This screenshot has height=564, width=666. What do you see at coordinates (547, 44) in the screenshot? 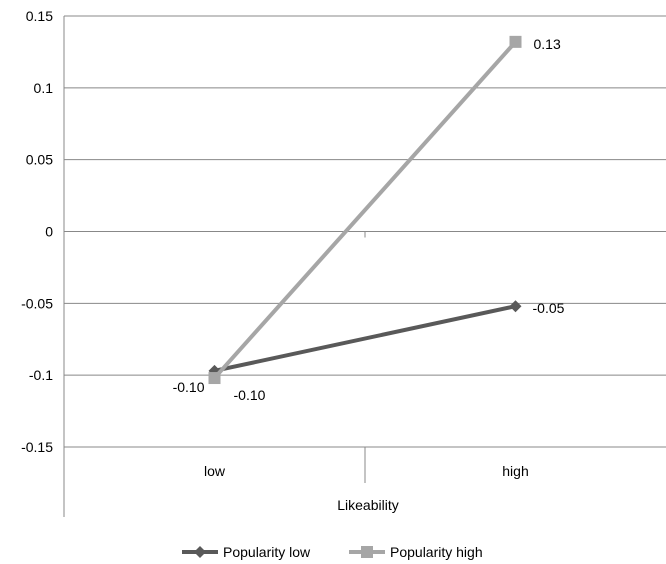
I see `data-label: 0.13` at bounding box center [547, 44].